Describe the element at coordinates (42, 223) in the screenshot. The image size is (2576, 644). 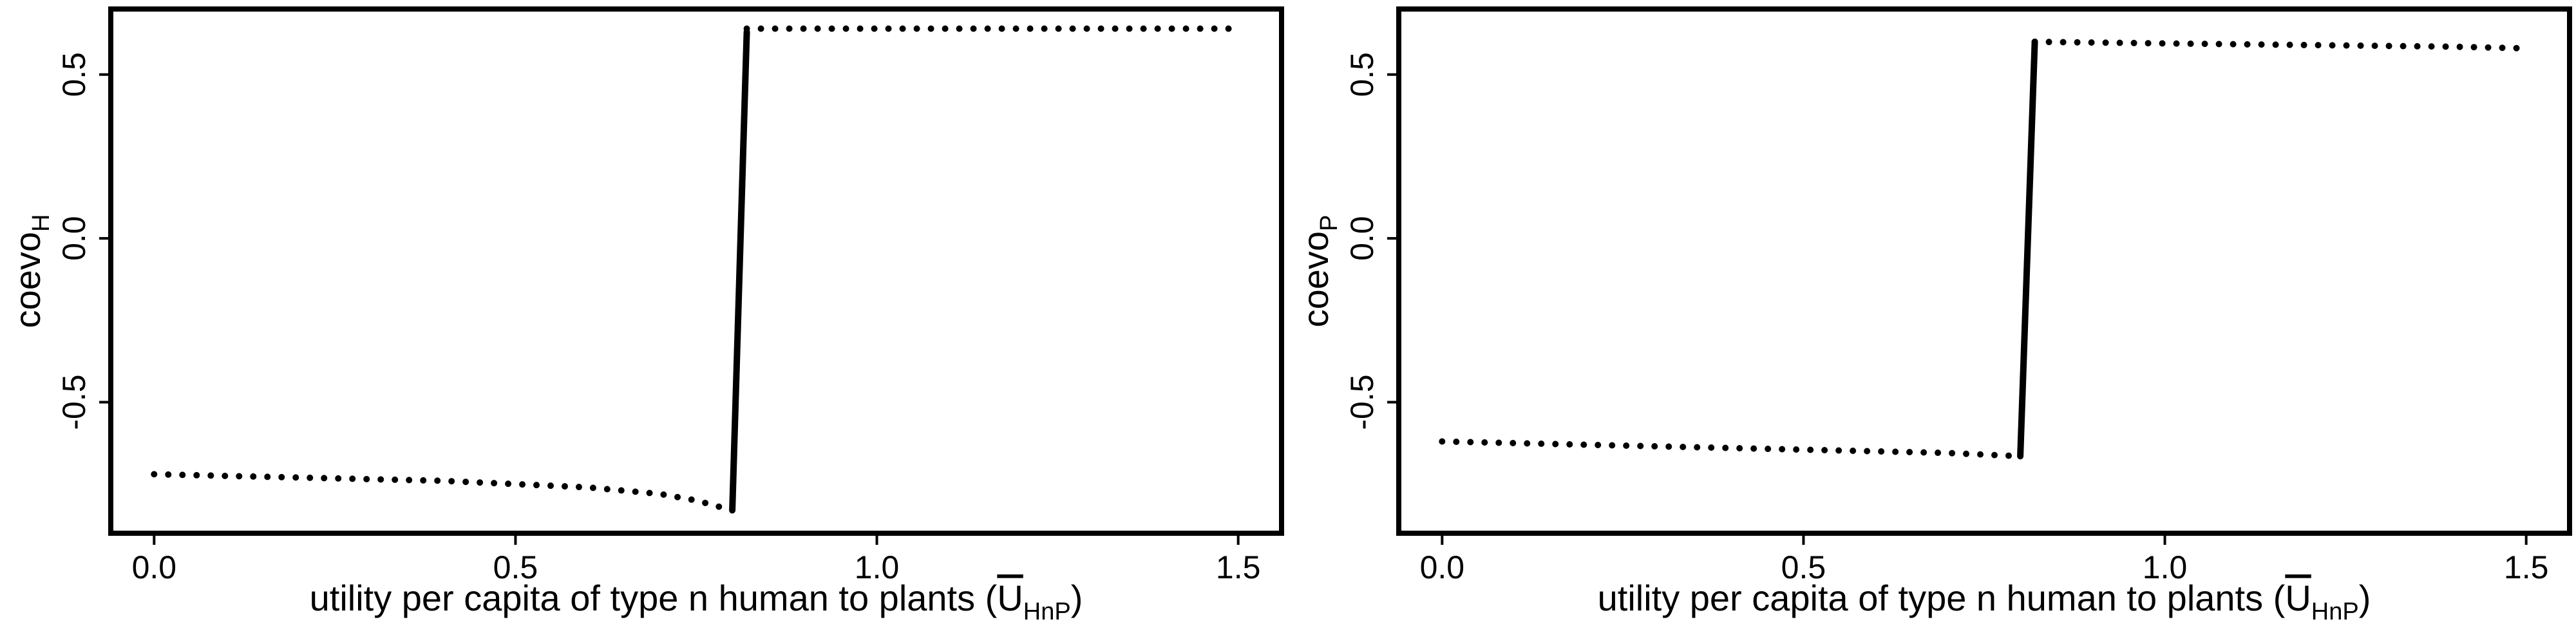
I see `y-axis-label-subscript: H` at that location.